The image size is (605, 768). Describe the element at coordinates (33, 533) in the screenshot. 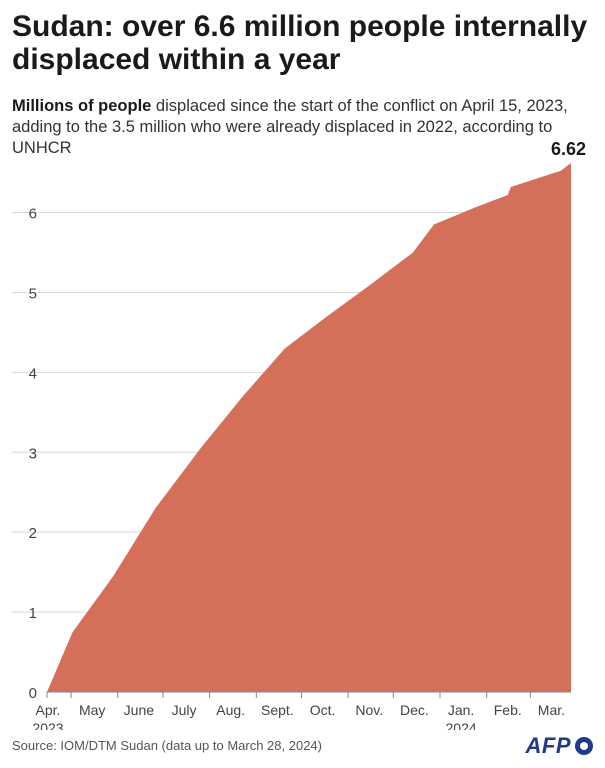

I see `y-tick-label-2: 2` at that location.